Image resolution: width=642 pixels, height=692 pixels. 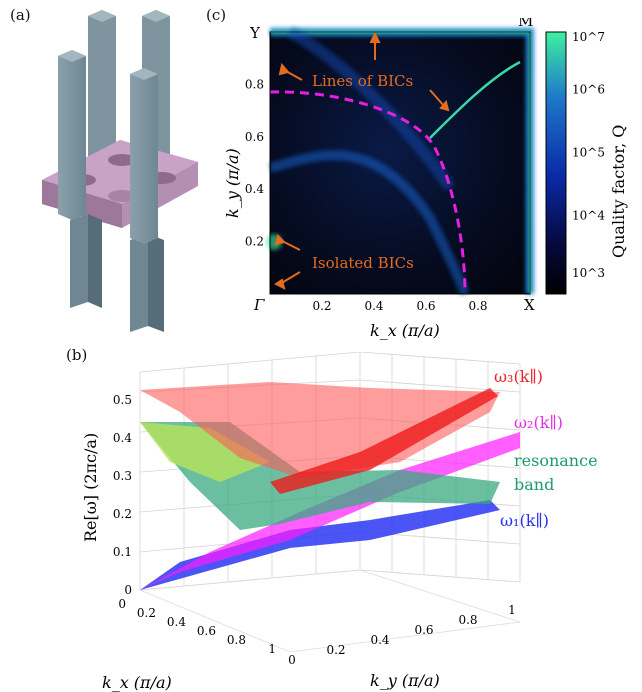 What do you see at coordinates (405, 330) in the screenshot?
I see `x-axis-label: k_x (π/a)` at bounding box center [405, 330].